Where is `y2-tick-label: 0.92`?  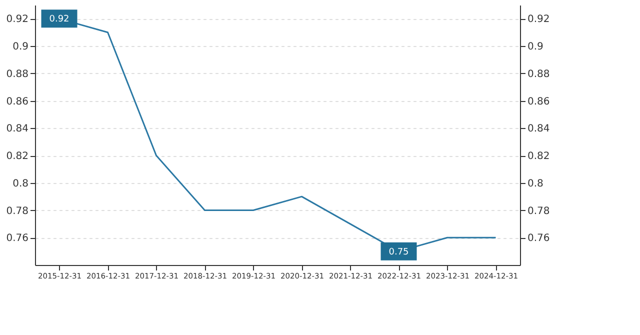 y2-tick-label: 0.92 is located at coordinates (539, 20).